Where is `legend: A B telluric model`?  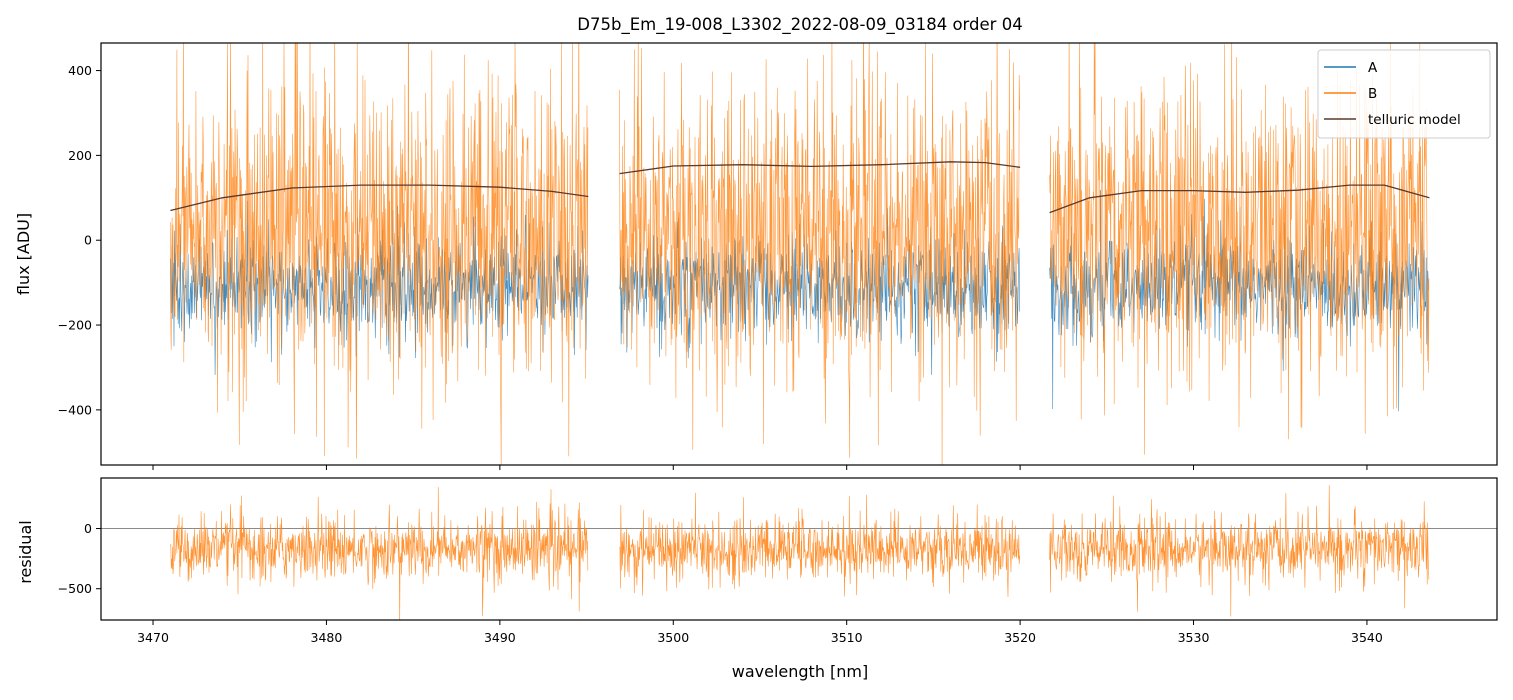
legend: A B telluric model is located at coordinates (1404, 94).